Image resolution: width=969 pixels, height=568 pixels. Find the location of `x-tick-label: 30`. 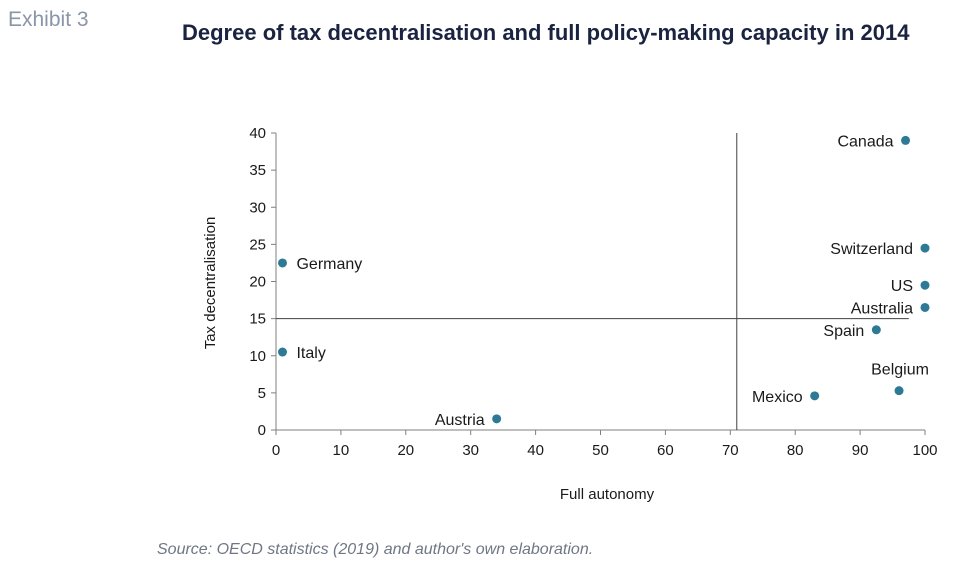

x-tick-label: 30 is located at coordinates (470, 450).